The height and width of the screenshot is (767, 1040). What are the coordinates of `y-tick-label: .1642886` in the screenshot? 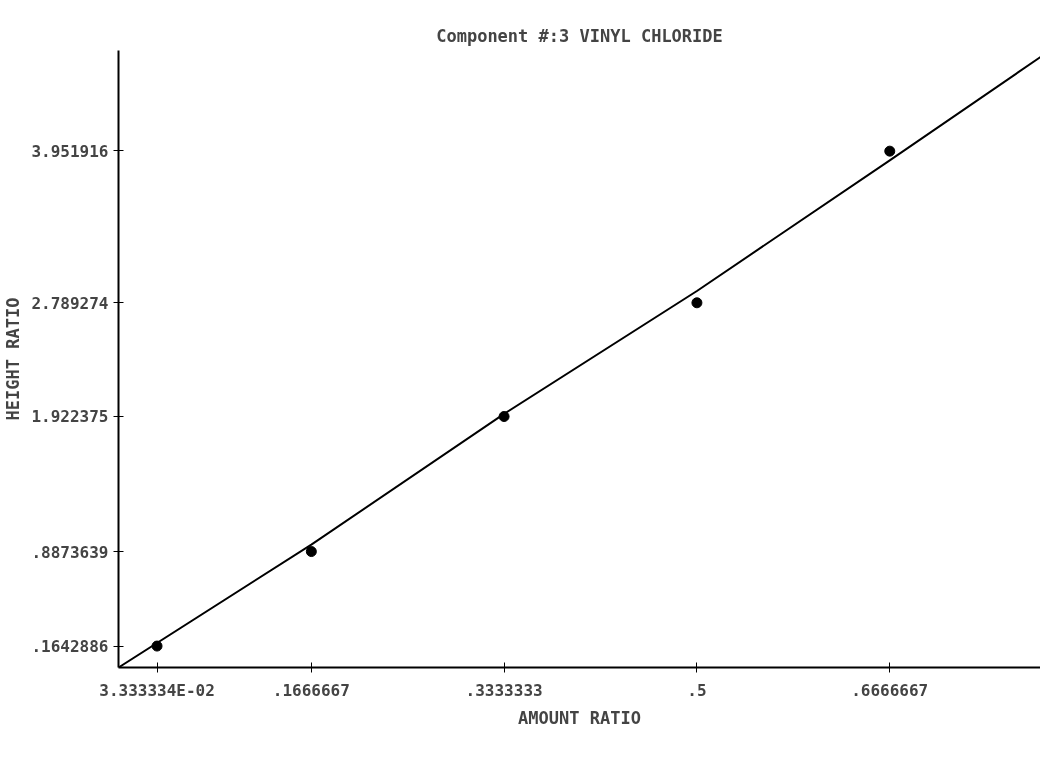 It's located at (70, 647).